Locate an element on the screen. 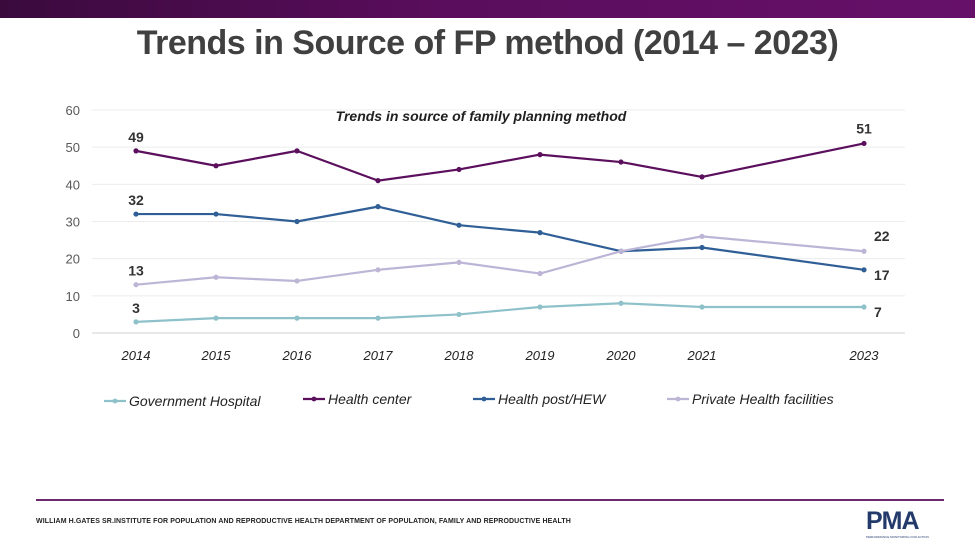 The width and height of the screenshot is (975, 548). series-line-health-center is located at coordinates (500, 162).